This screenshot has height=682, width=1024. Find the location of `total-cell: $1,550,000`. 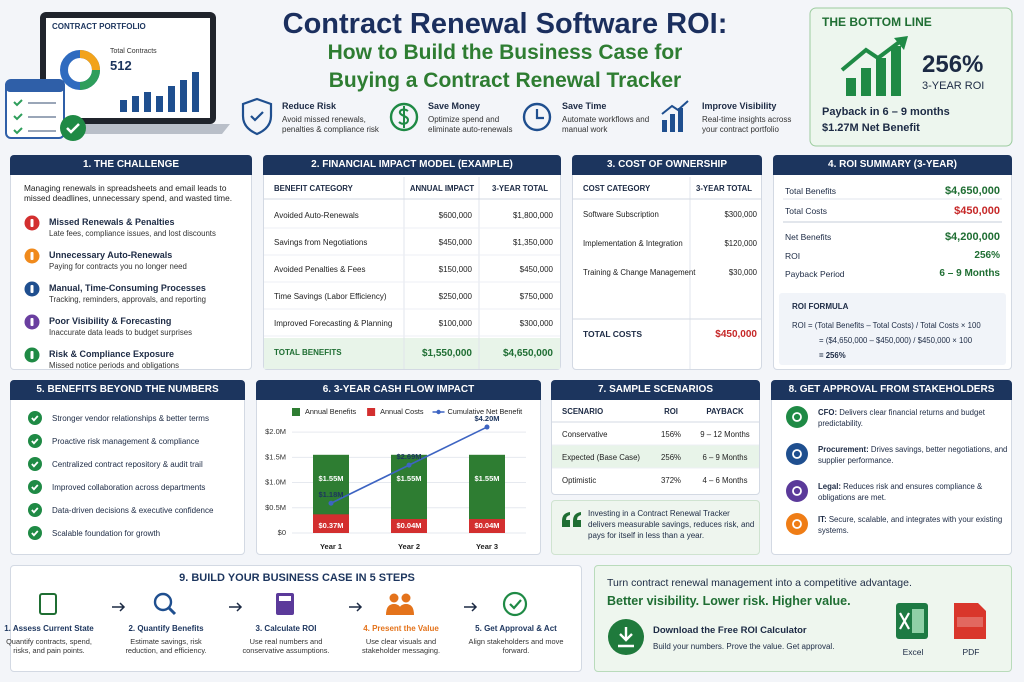

total-cell: $1,550,000 is located at coordinates (446, 353).